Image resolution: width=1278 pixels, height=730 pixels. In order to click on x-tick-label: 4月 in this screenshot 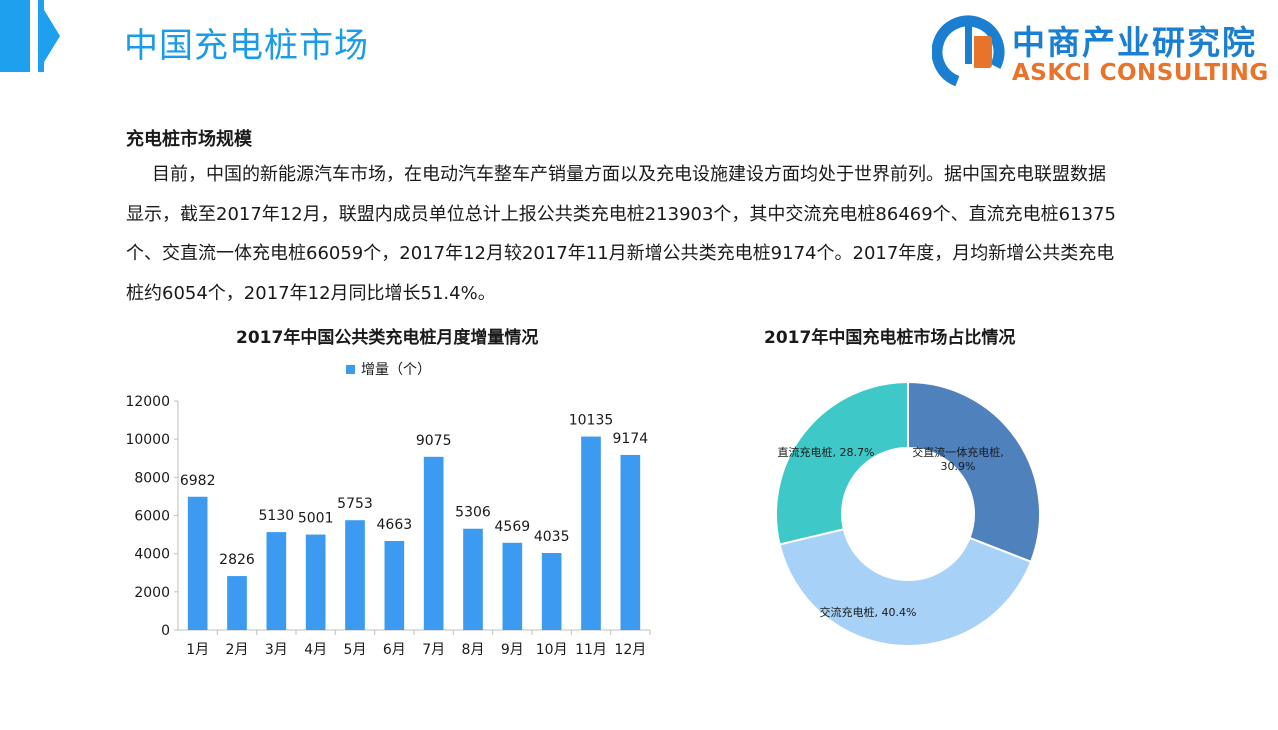, I will do `click(315, 650)`.